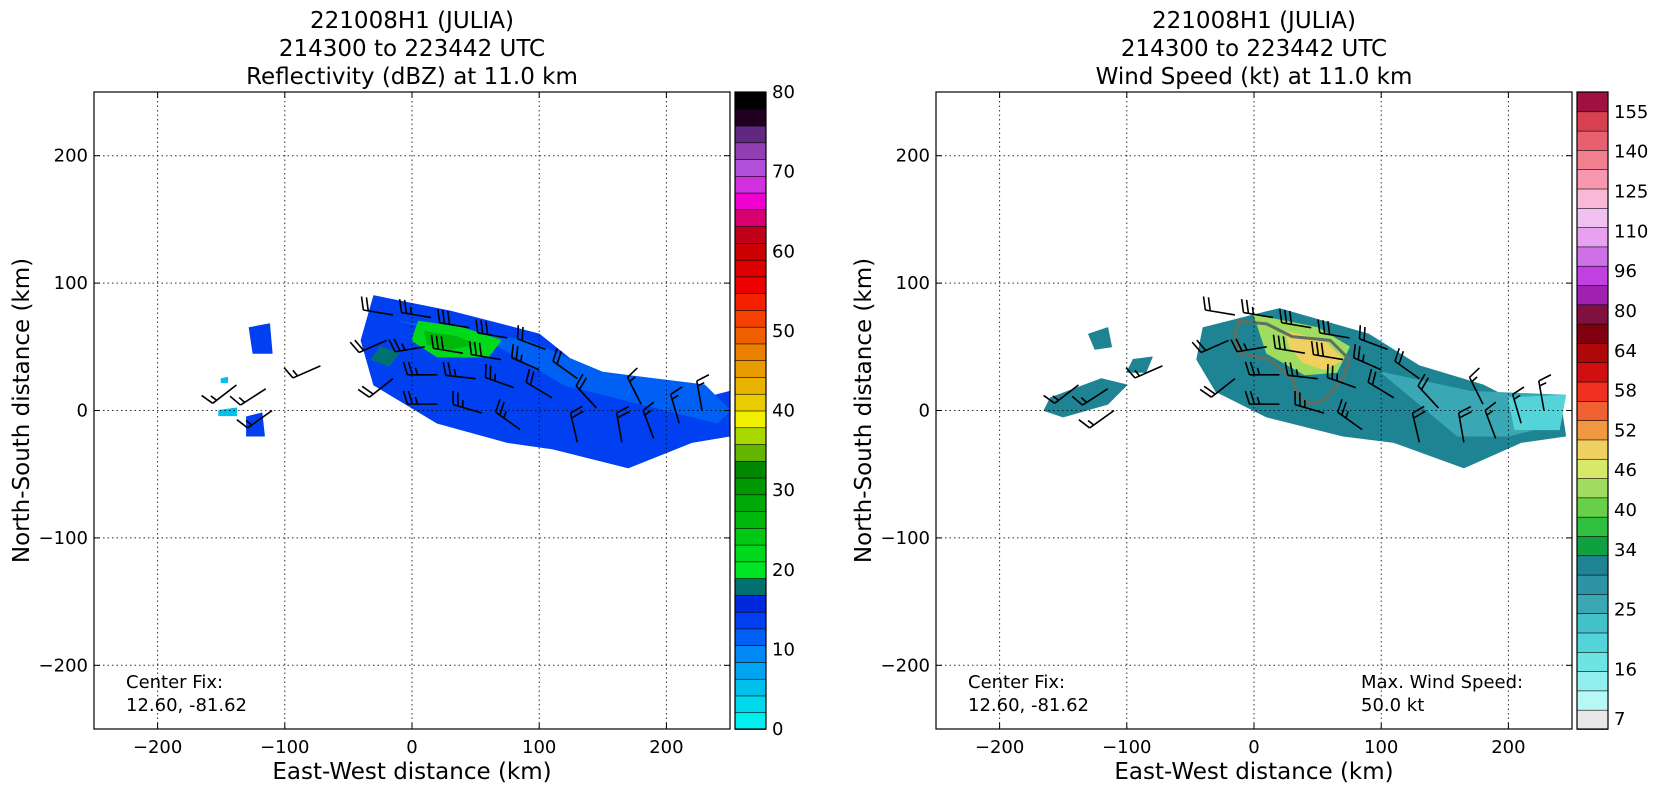 The image size is (1655, 791). I want to click on colorbar-tick-label: 7, so click(1619, 719).